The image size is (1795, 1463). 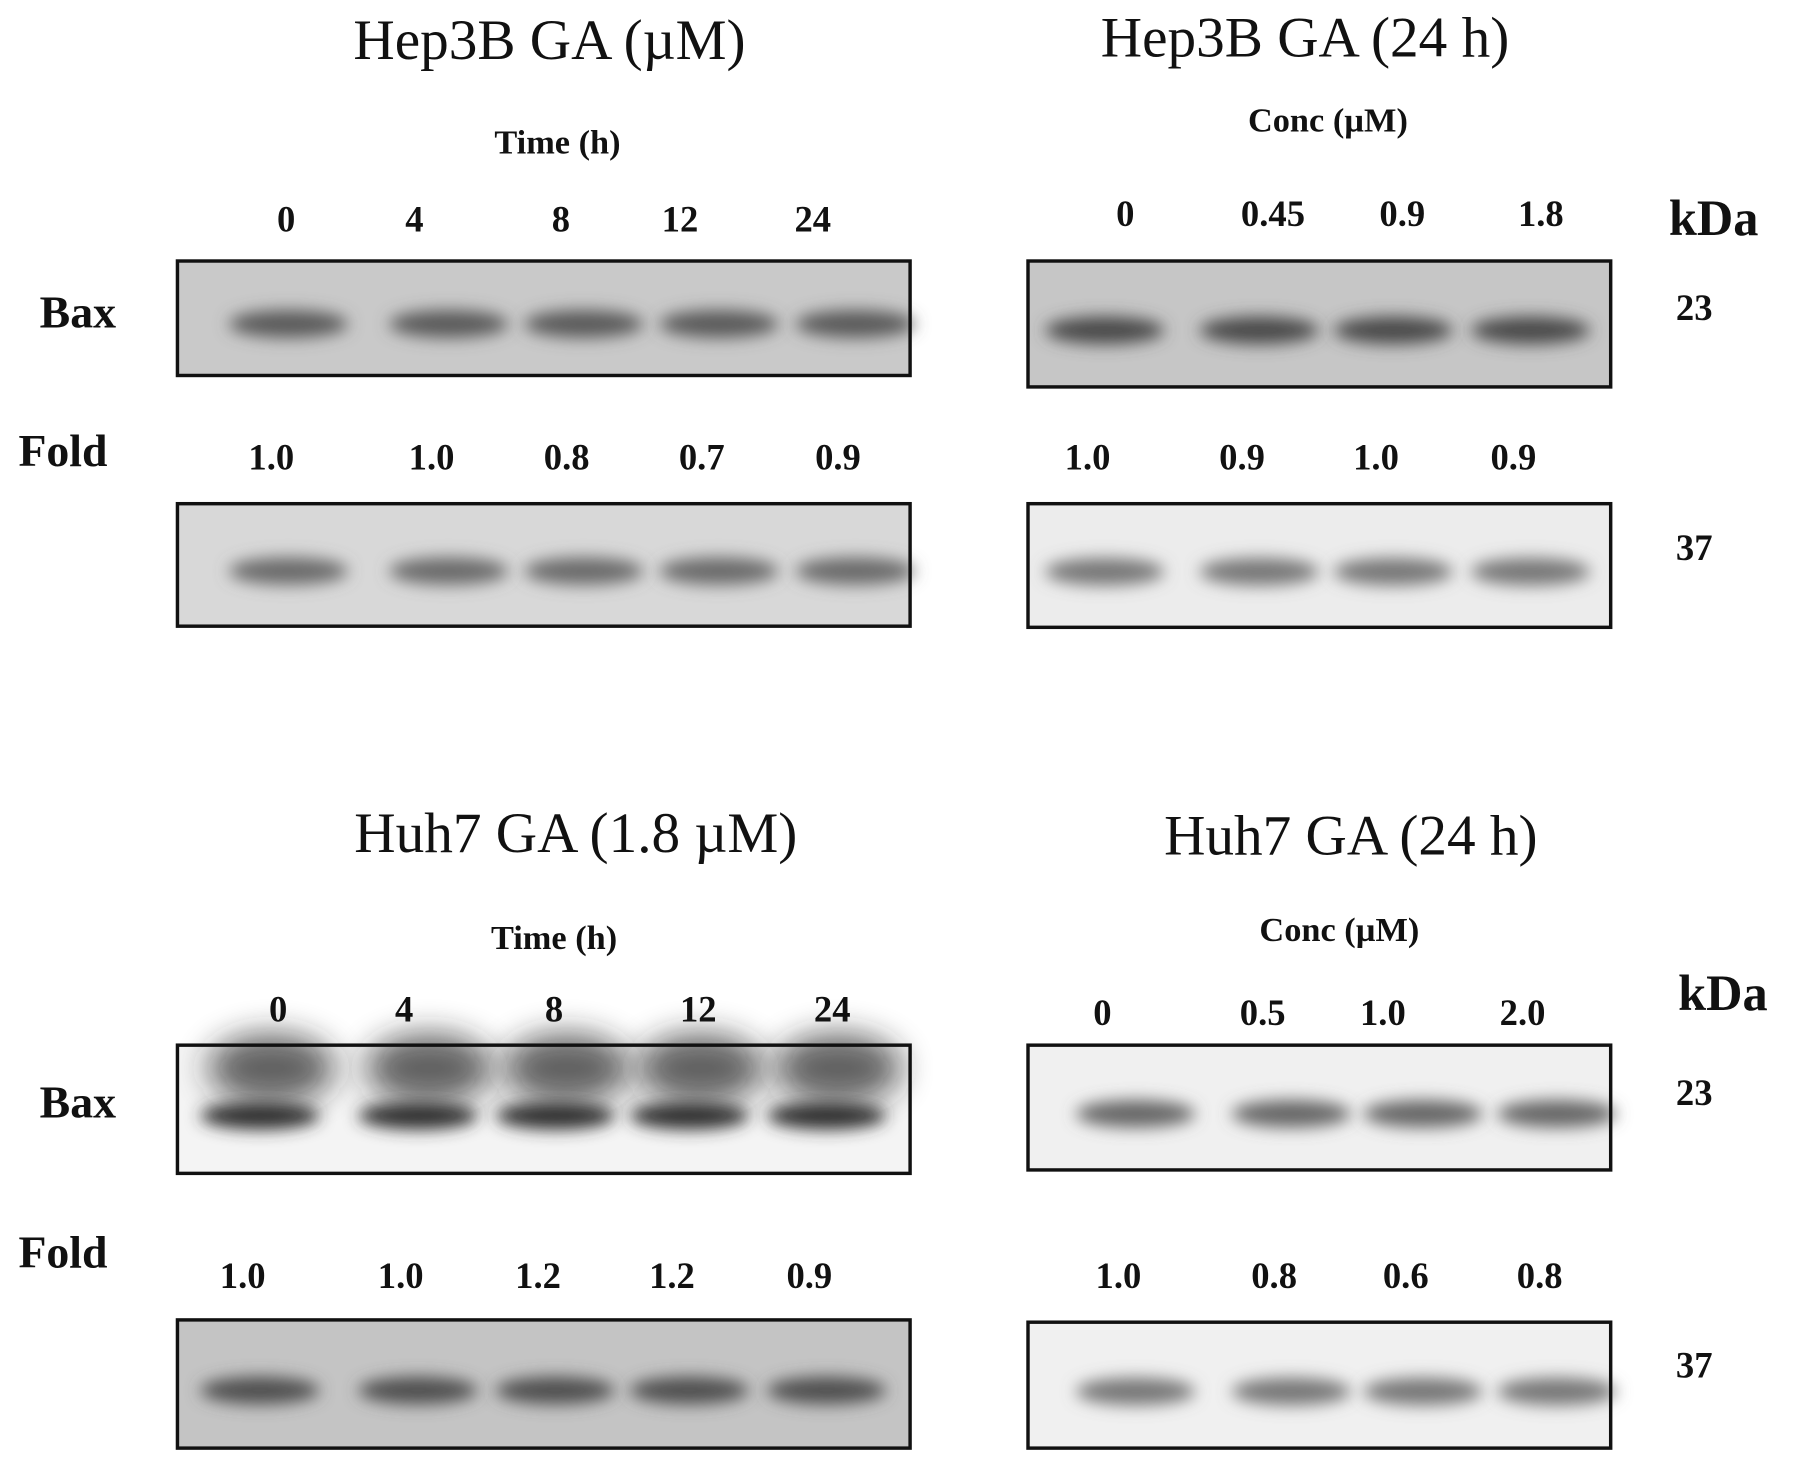 I want to click on lane-label: 0.45, so click(x=1273, y=213).